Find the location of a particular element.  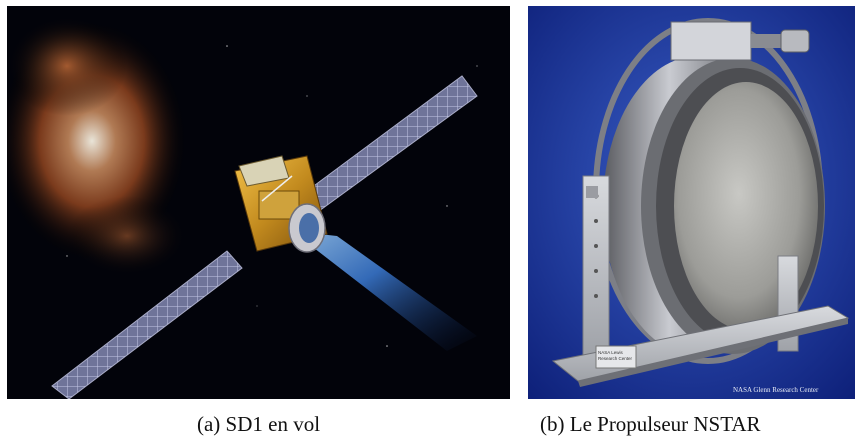

plate-text-2: Research Center is located at coordinates (615, 358).